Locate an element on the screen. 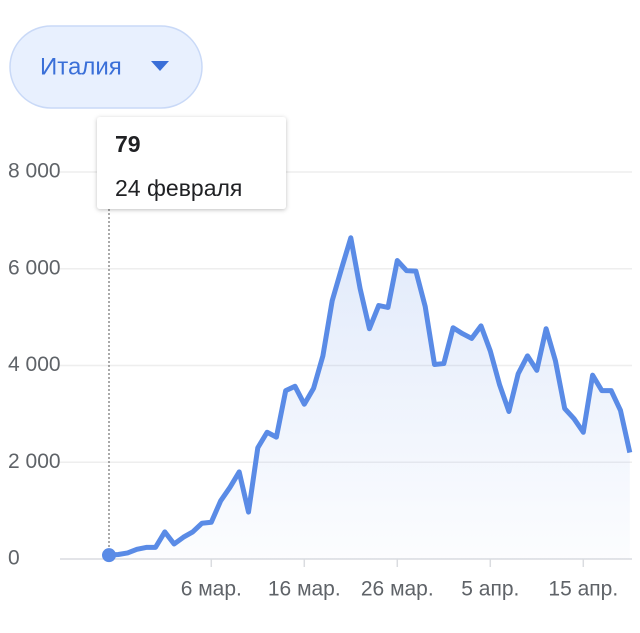 Image resolution: width=640 pixels, height=633 pixels. x-tick-label: 6 мар. is located at coordinates (211, 589).